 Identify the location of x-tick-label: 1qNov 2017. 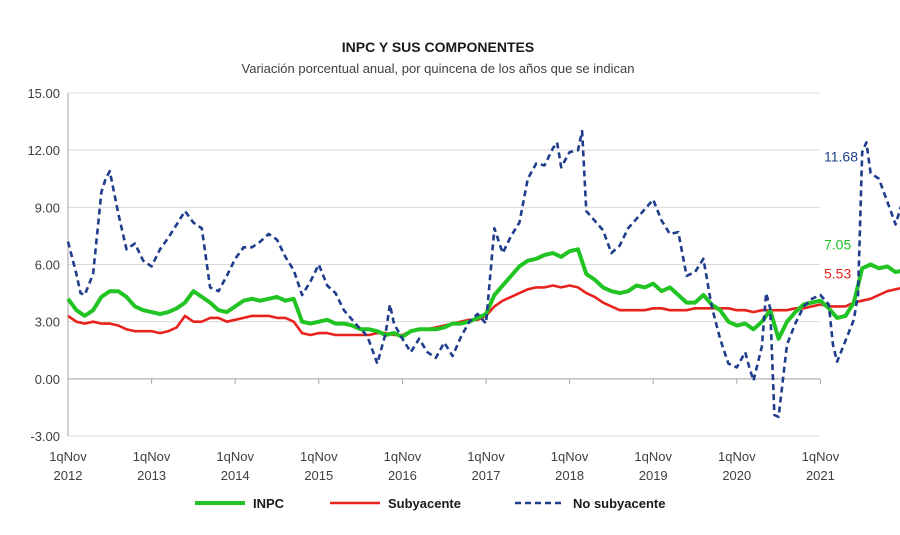
(486, 466).